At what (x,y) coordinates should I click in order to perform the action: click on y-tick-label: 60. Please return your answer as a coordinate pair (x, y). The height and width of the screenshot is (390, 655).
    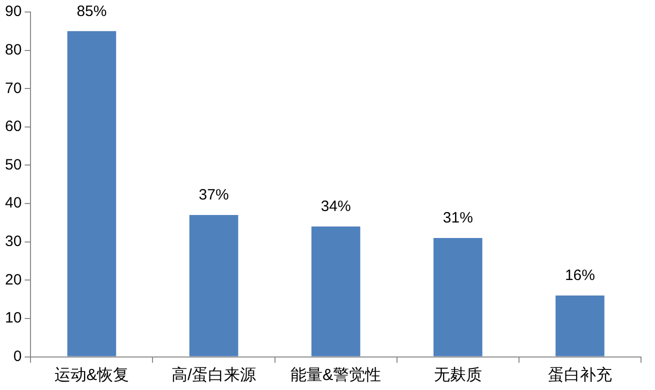
    Looking at the image, I should click on (13, 127).